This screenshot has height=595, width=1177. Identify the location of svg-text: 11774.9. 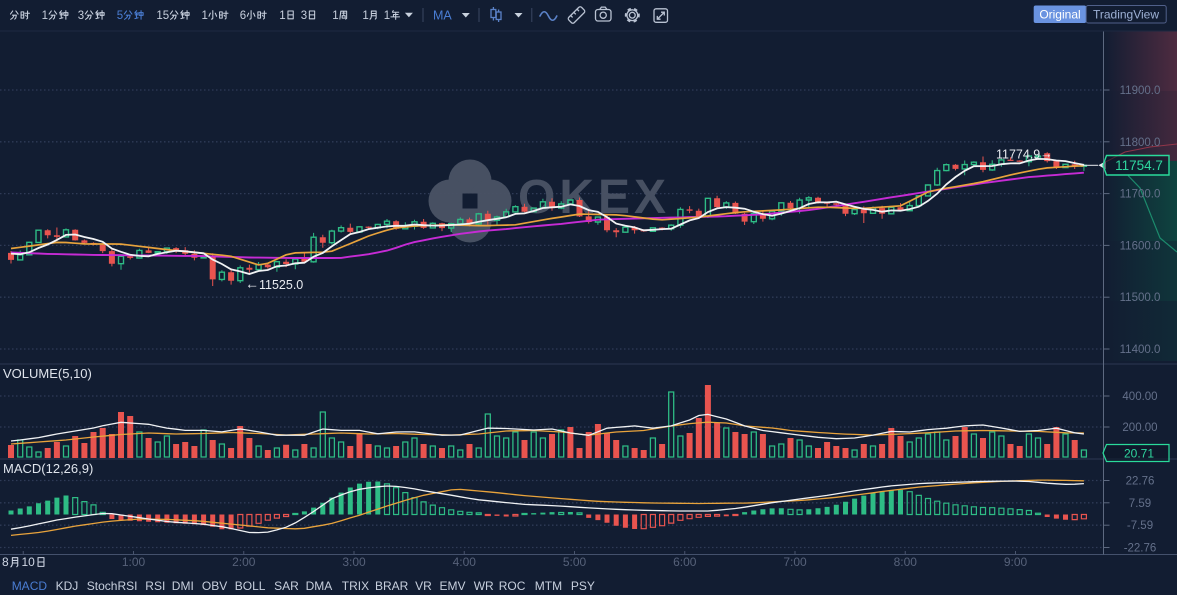
(1018, 155).